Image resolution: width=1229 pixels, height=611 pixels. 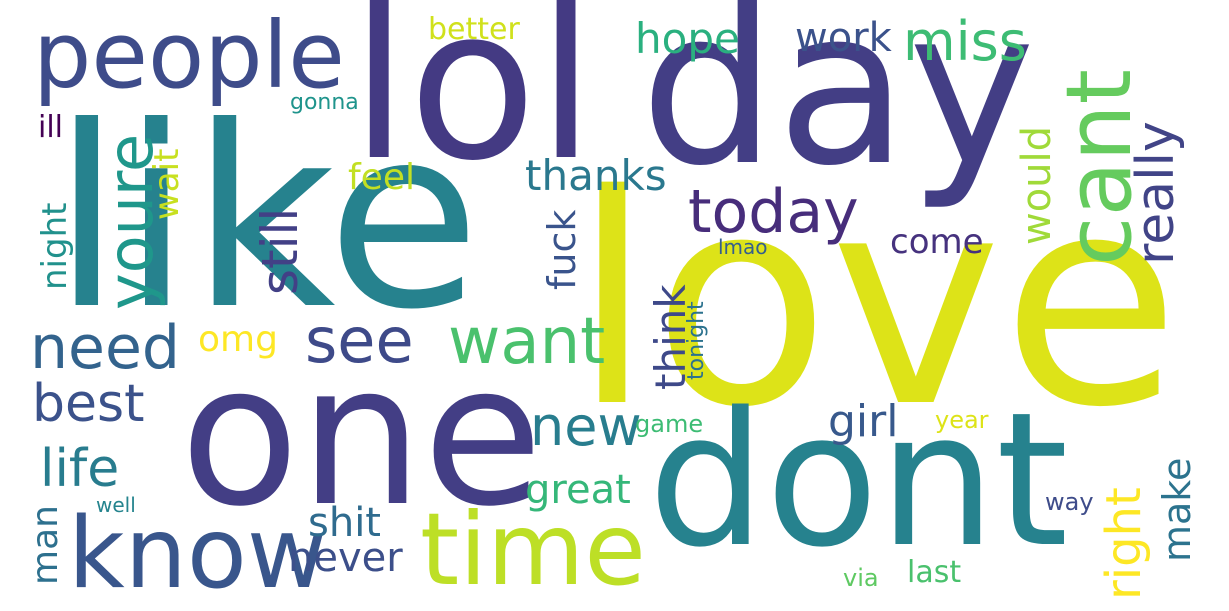 I want to click on word-work: work, so click(x=843, y=38).